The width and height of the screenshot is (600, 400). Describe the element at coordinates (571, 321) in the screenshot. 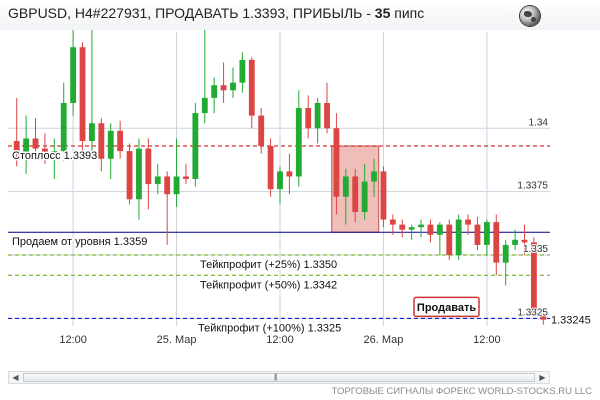

I see `current-price-label: 1.33245` at that location.